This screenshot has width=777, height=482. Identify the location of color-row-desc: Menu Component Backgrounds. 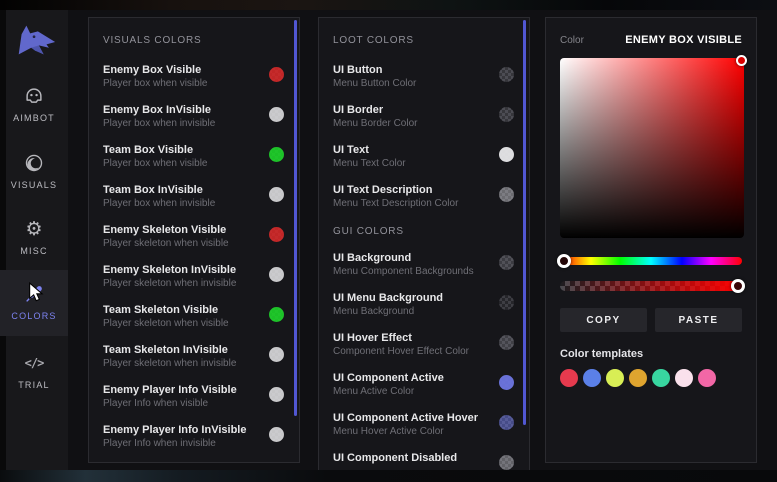
(403, 271).